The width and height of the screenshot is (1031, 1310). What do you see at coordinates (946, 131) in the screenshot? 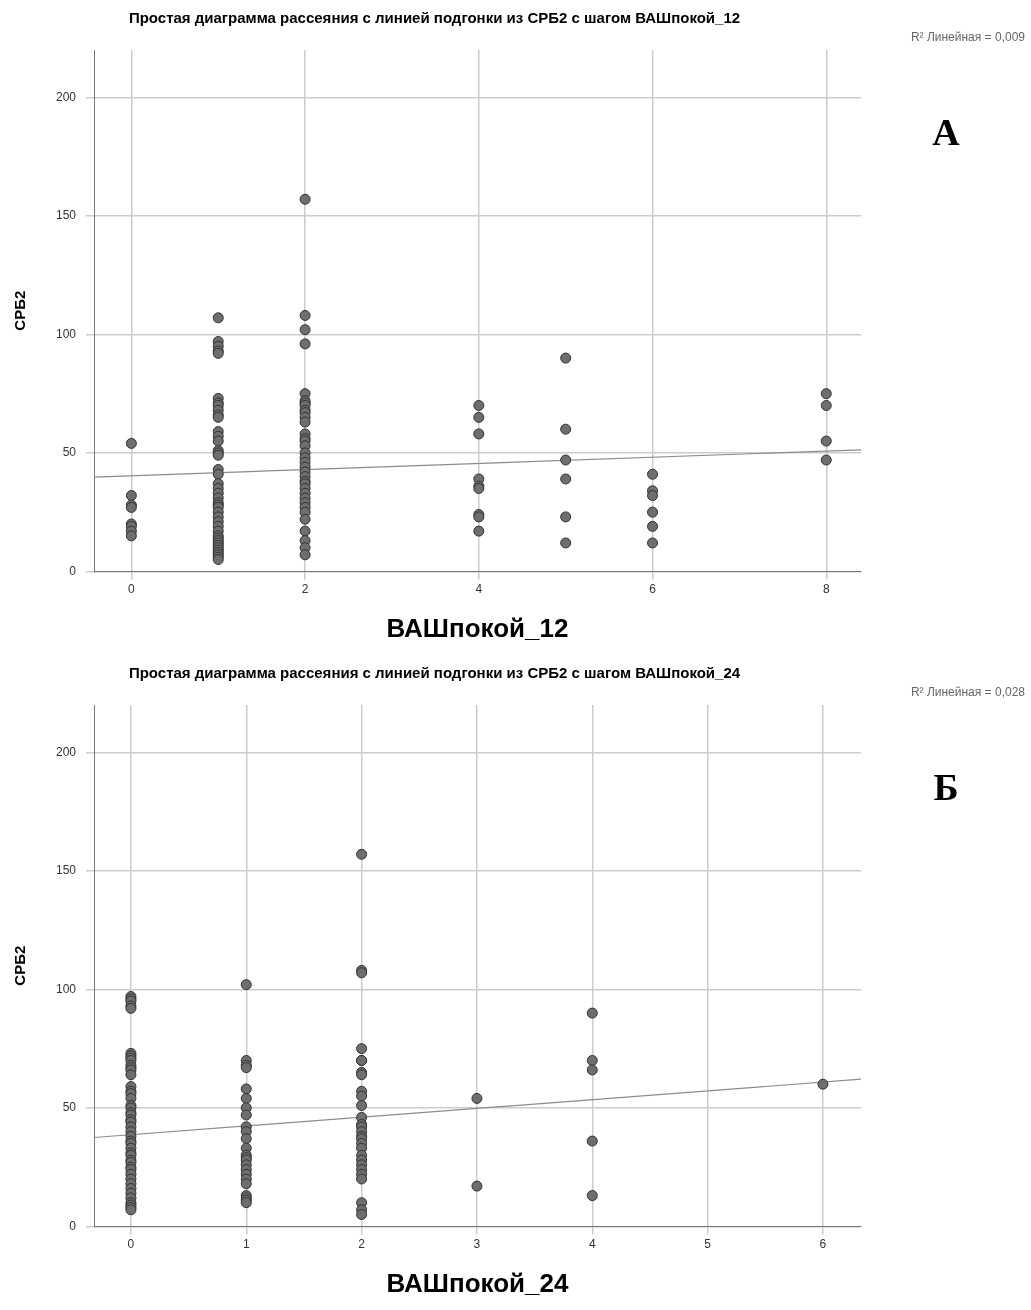
I see `text: А` at bounding box center [946, 131].